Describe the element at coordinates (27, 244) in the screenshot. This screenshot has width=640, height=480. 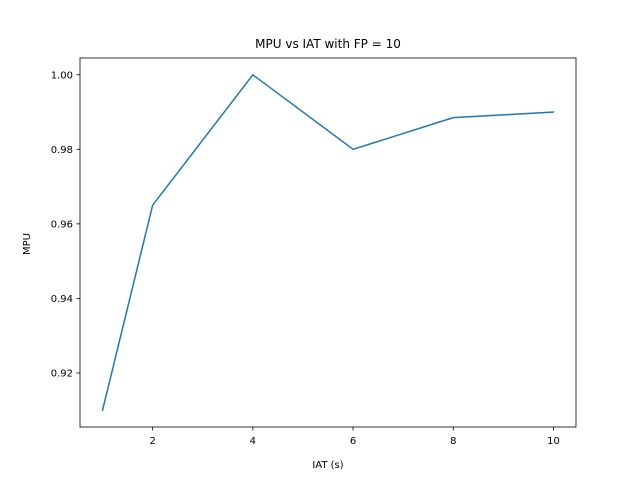
I see `y-axis-title: MPU` at that location.